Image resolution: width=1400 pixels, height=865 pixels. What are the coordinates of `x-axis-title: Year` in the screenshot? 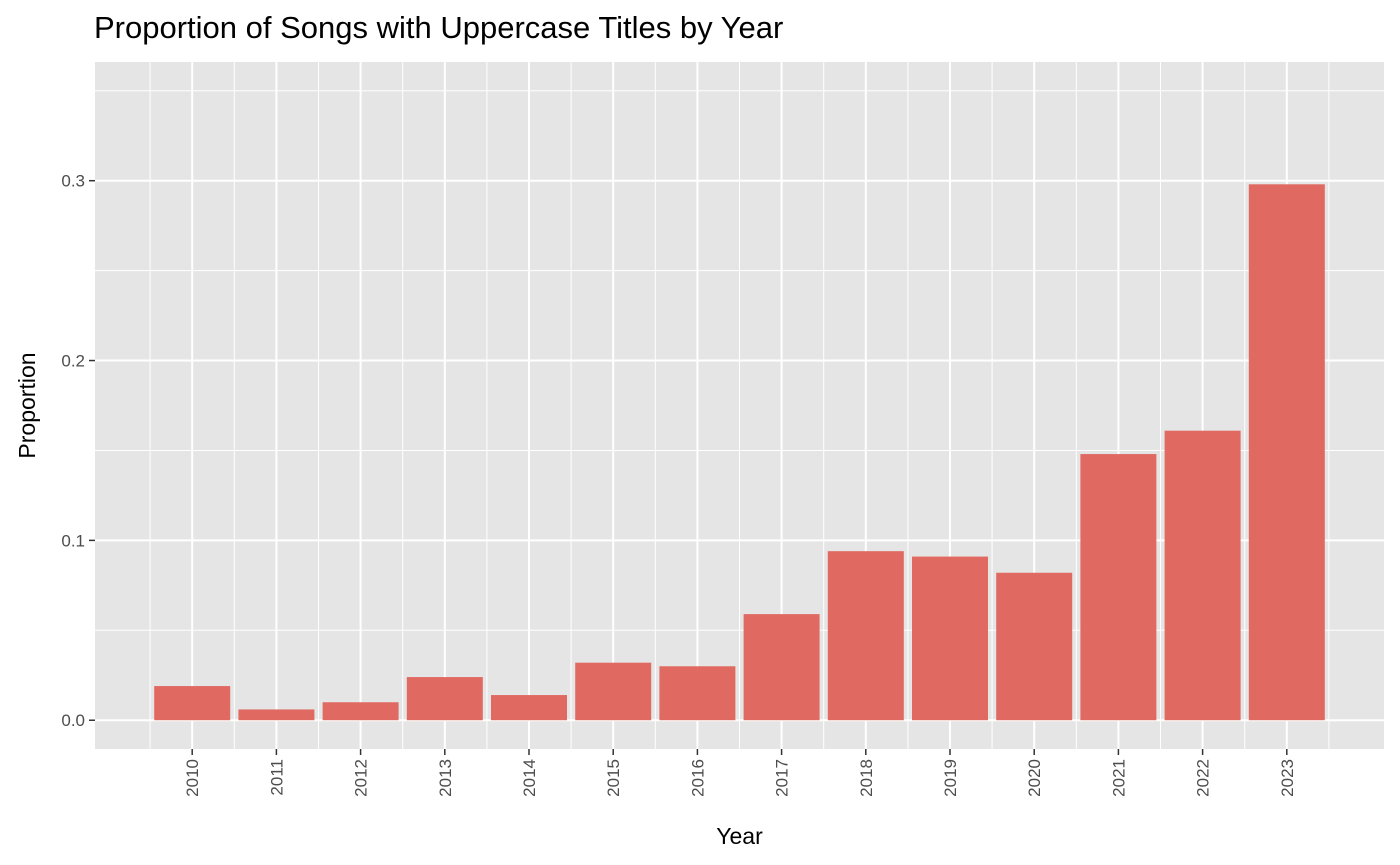 It's located at (739, 836).